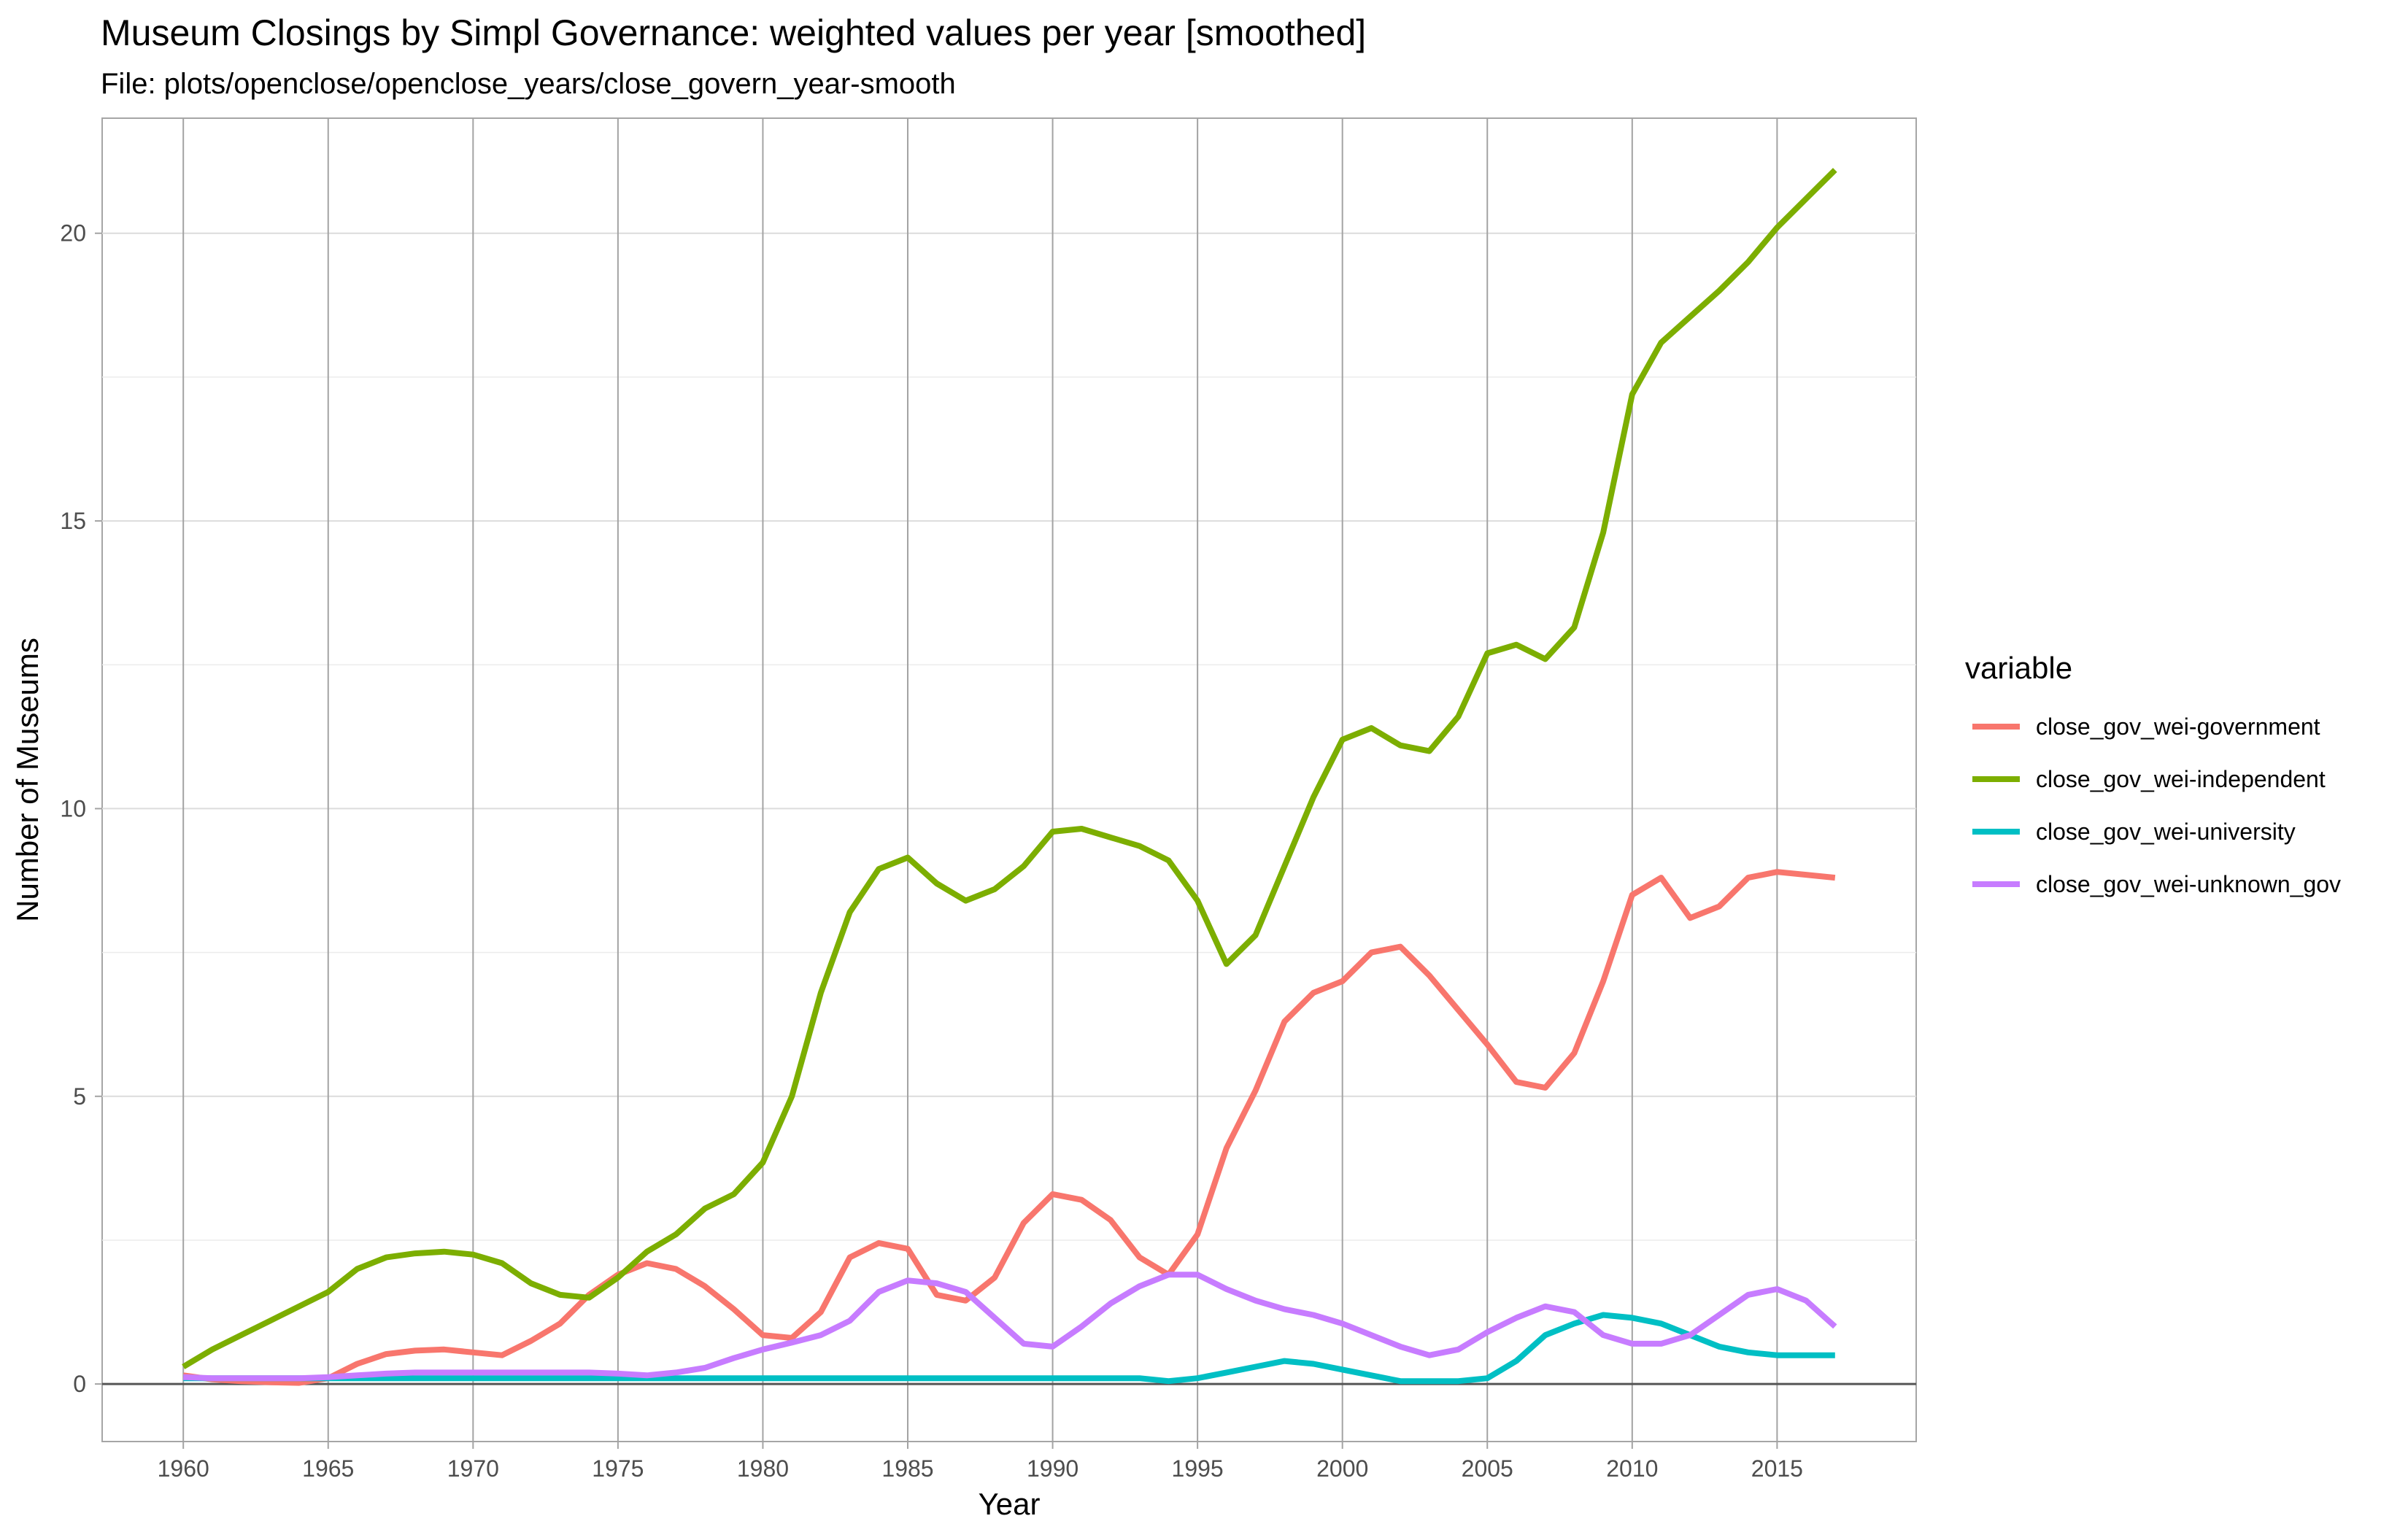 This screenshot has width=2408, height=1532. What do you see at coordinates (73, 521) in the screenshot?
I see `y-tick-label: 15` at bounding box center [73, 521].